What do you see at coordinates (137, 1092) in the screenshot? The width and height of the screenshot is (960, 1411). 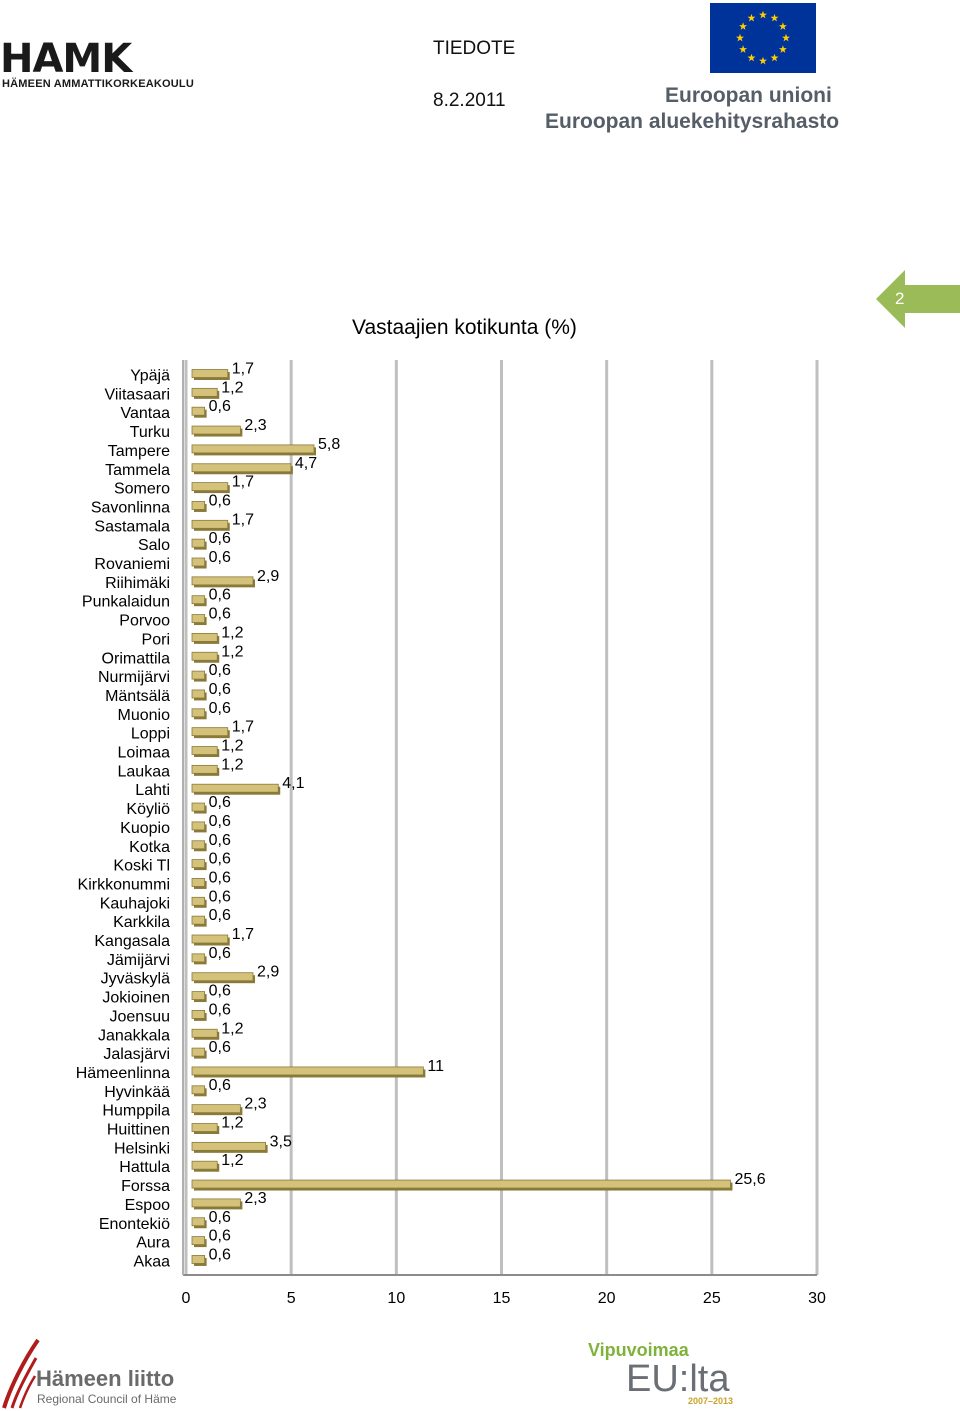 I see `category-label: Hyvinkää` at bounding box center [137, 1092].